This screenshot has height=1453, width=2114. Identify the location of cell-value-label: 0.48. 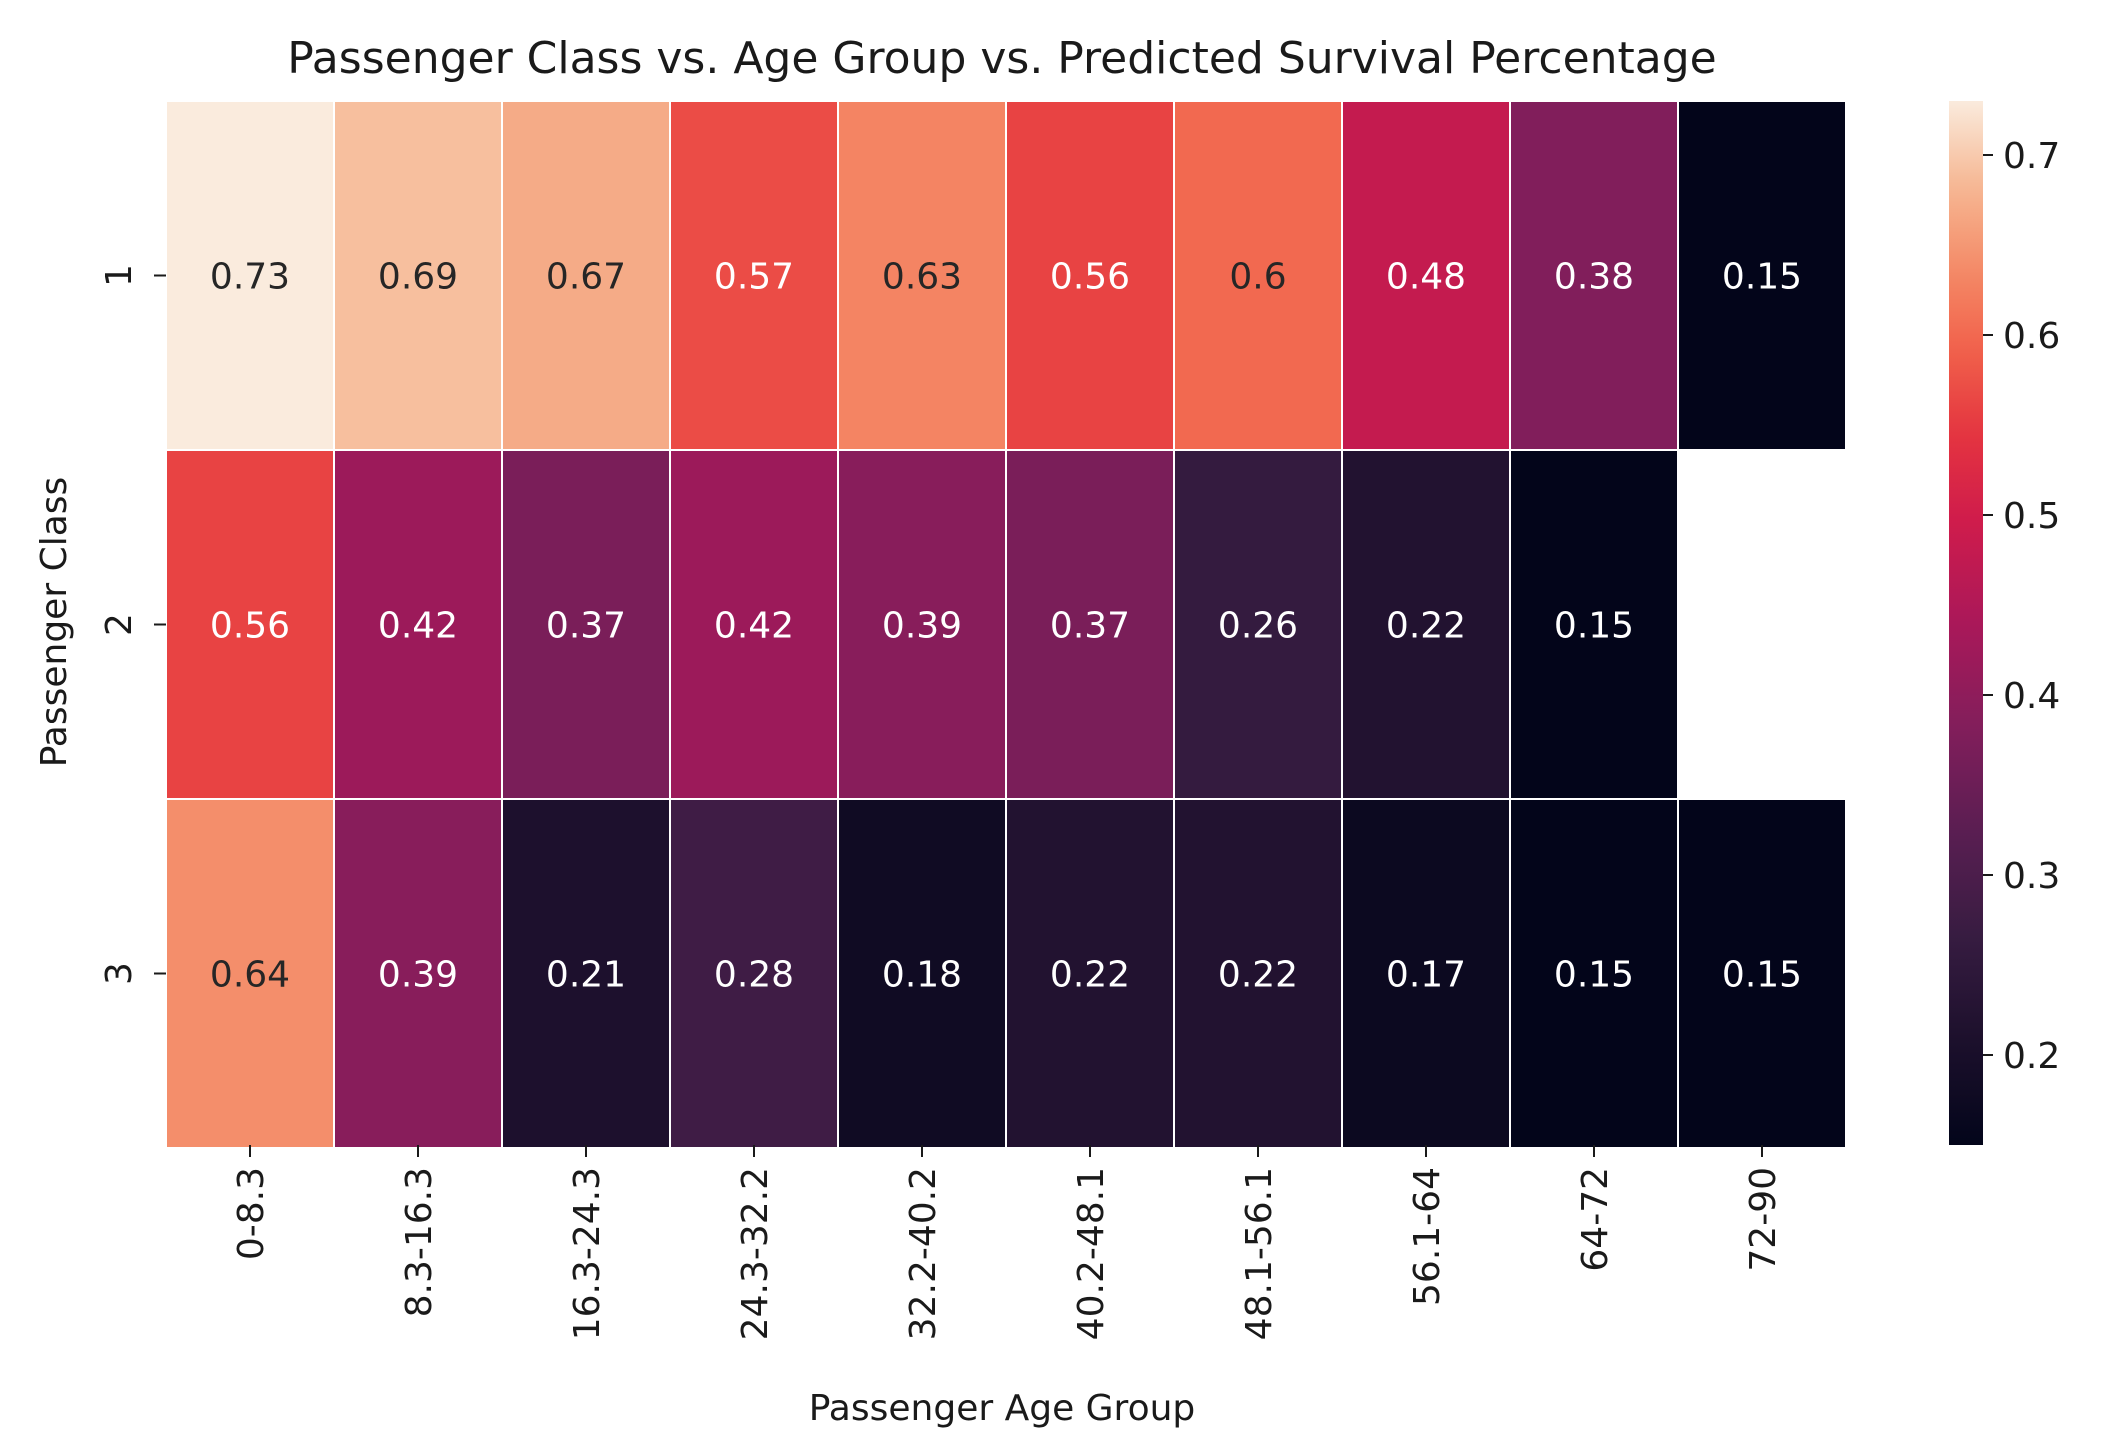
(1426, 277).